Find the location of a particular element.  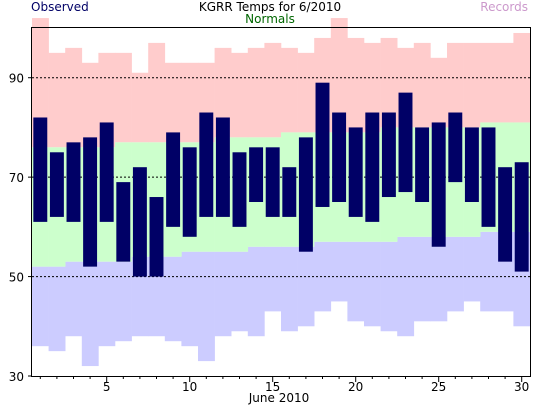

x-tick-label-25: 25 is located at coordinates (438, 387).